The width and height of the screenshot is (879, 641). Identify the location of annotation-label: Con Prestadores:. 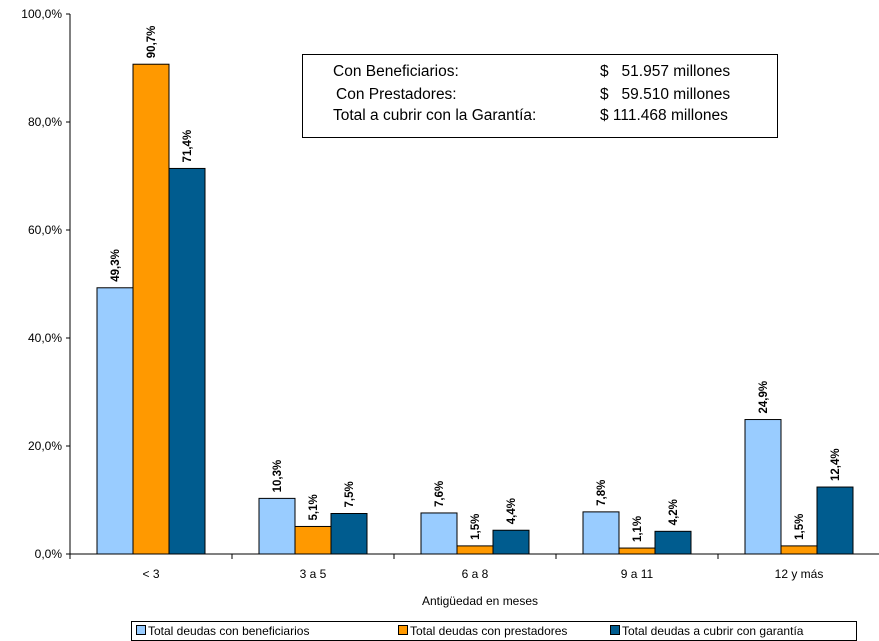
(396, 94).